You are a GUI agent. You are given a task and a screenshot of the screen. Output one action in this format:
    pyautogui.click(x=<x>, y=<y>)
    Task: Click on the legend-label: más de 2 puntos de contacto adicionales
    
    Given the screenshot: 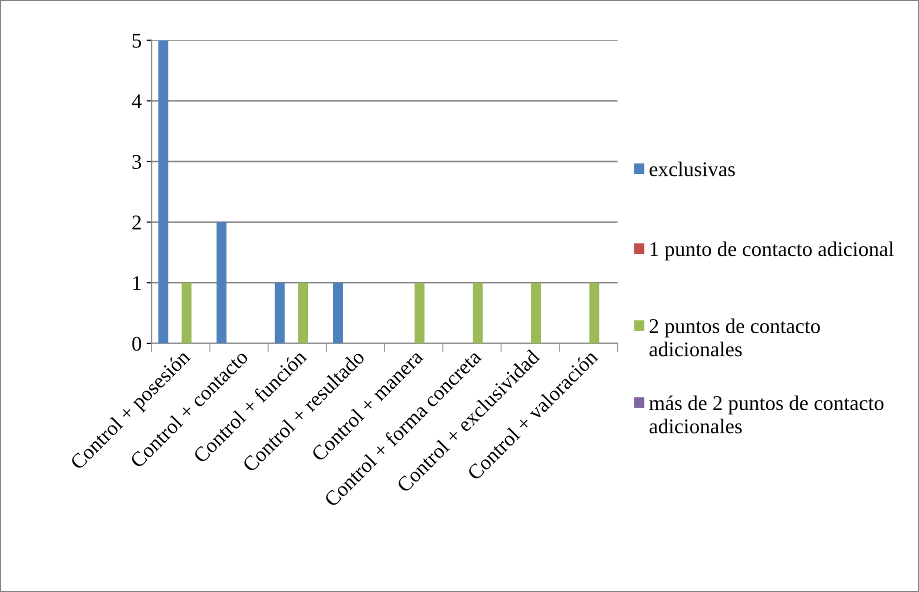 What is the action you would take?
    pyautogui.click(x=766, y=414)
    